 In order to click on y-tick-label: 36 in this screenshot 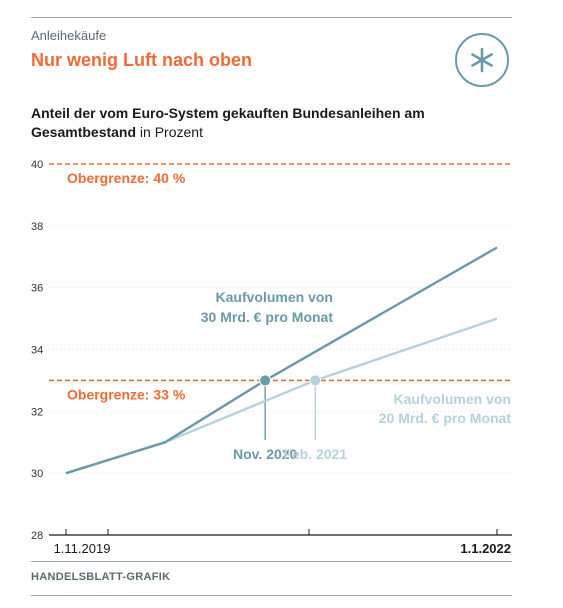, I will do `click(37, 289)`.